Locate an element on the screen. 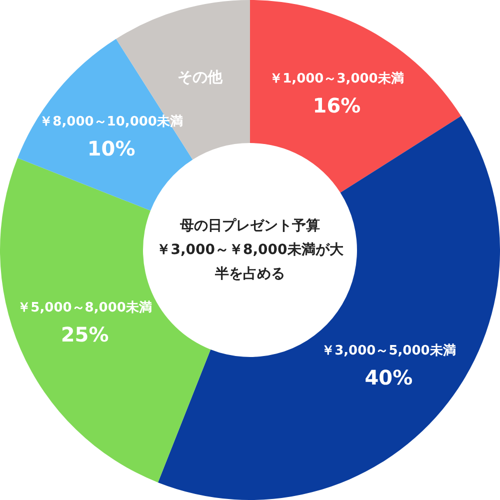 The width and height of the screenshot is (500, 500). donut-slice is located at coordinates (105, 124).